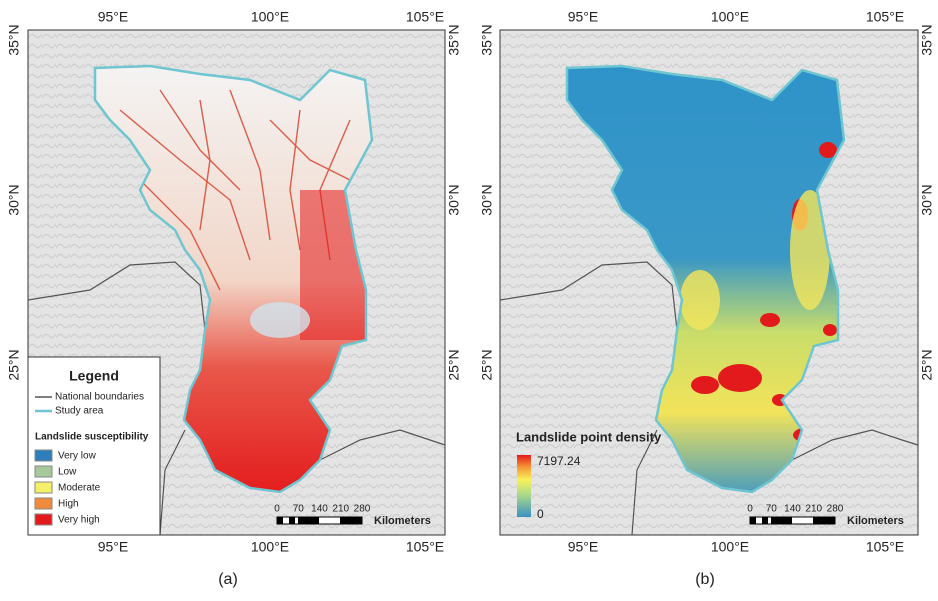  Describe the element at coordinates (77, 456) in the screenshot. I see `legend-label: Very low` at that location.